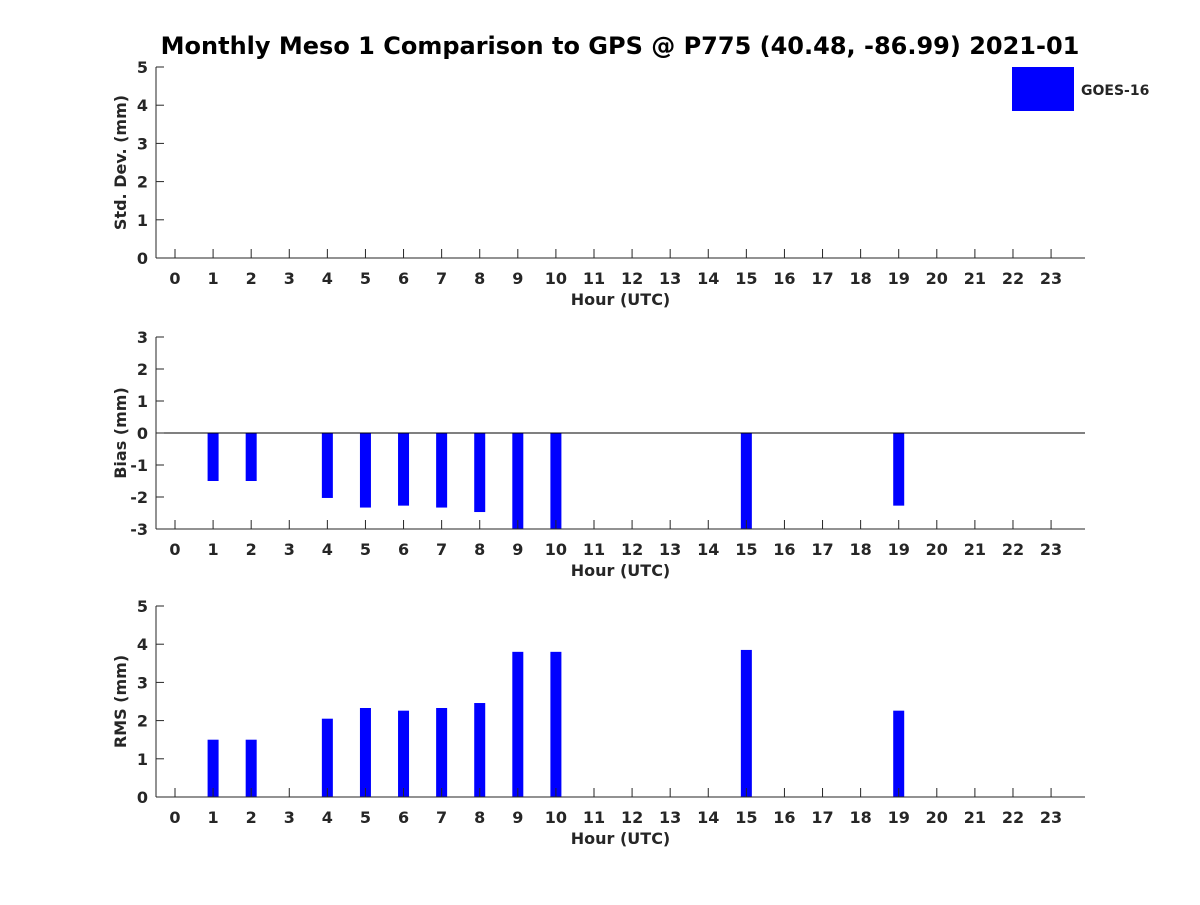 The width and height of the screenshot is (1200, 905). What do you see at coordinates (1080, 89) in the screenshot?
I see `legend: GOES-16` at bounding box center [1080, 89].